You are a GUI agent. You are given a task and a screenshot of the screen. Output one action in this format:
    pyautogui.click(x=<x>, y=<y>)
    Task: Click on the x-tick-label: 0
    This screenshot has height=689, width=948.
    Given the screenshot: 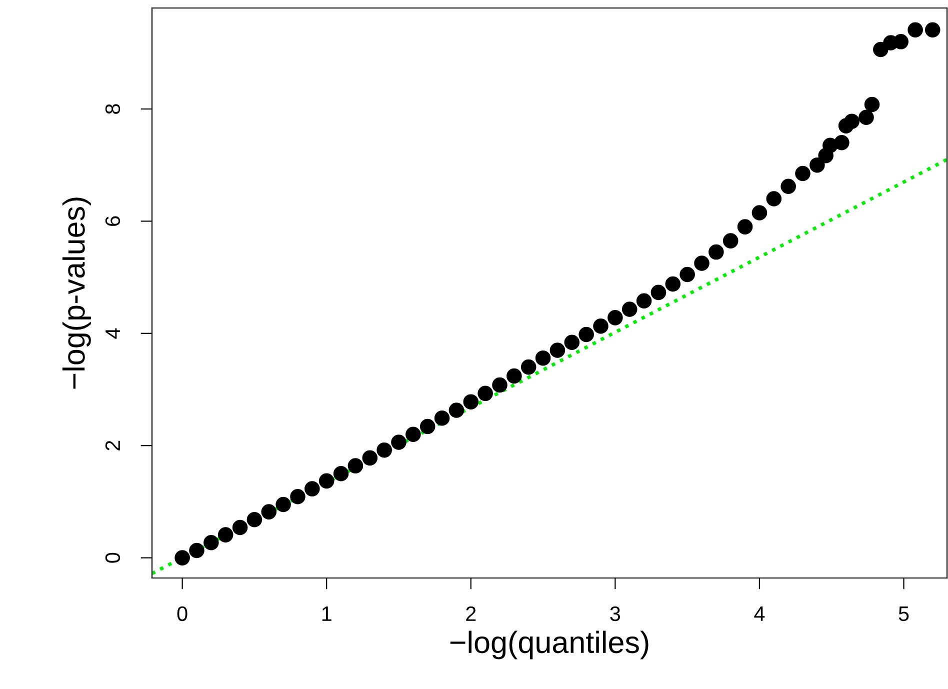 What is the action you would take?
    pyautogui.click(x=182, y=614)
    